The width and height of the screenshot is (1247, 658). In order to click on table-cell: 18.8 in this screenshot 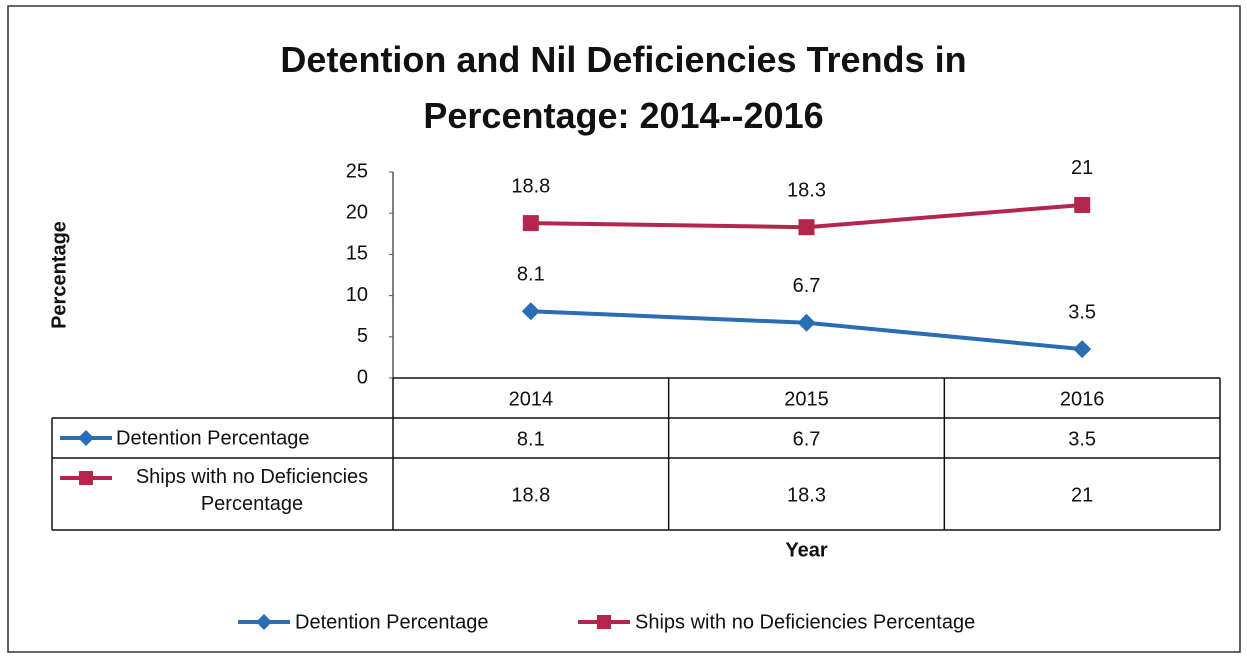, I will do `click(530, 495)`.